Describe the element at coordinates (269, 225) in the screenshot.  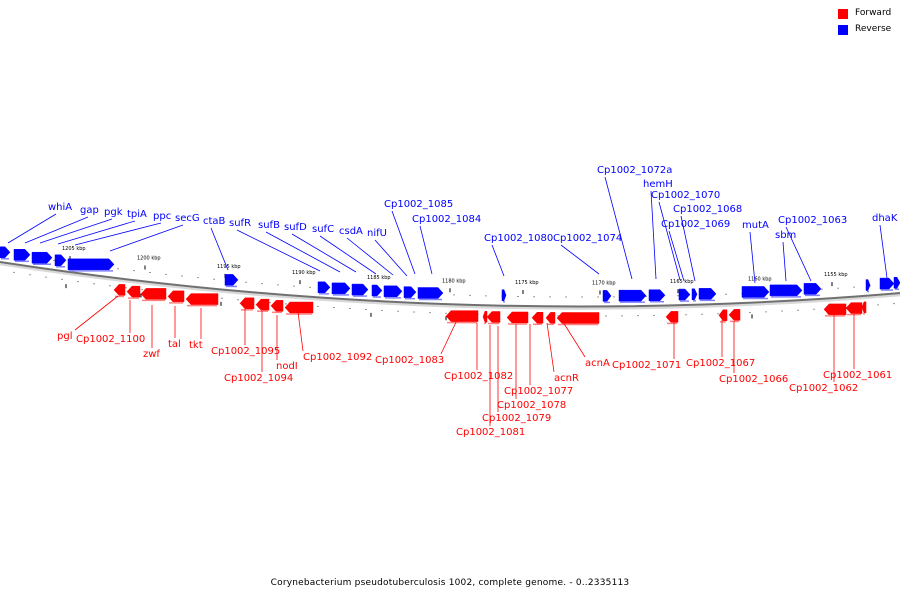
I see `reverse-gene-label: sufB` at that location.